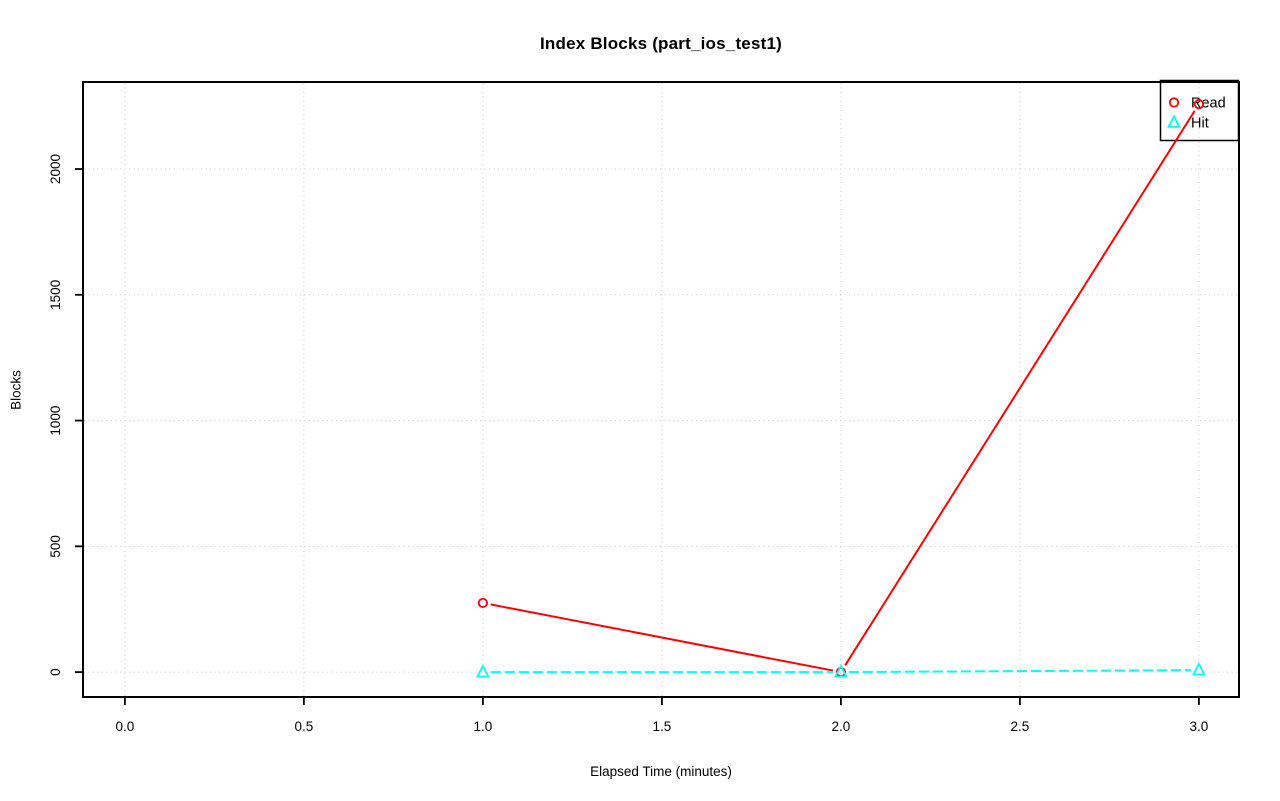  Describe the element at coordinates (1020, 726) in the screenshot. I see `x-tick-label: 2.5` at that location.